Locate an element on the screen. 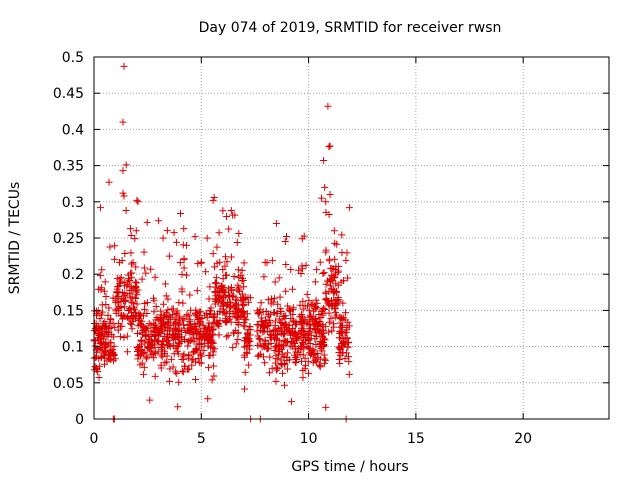 This screenshot has width=640, height=480. x-tick-label: 20 is located at coordinates (523, 439).